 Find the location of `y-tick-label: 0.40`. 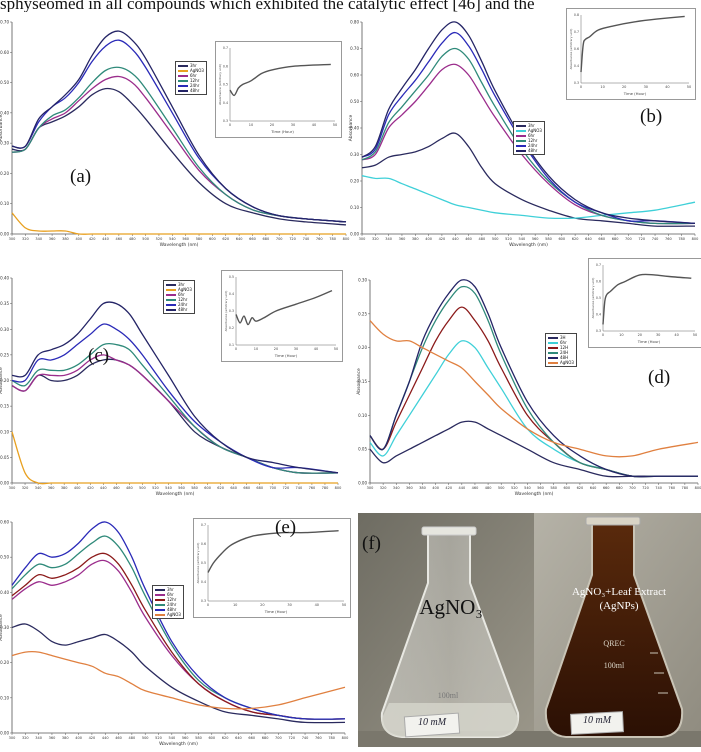

y-tick-label: 0.40 is located at coordinates (4, 592).